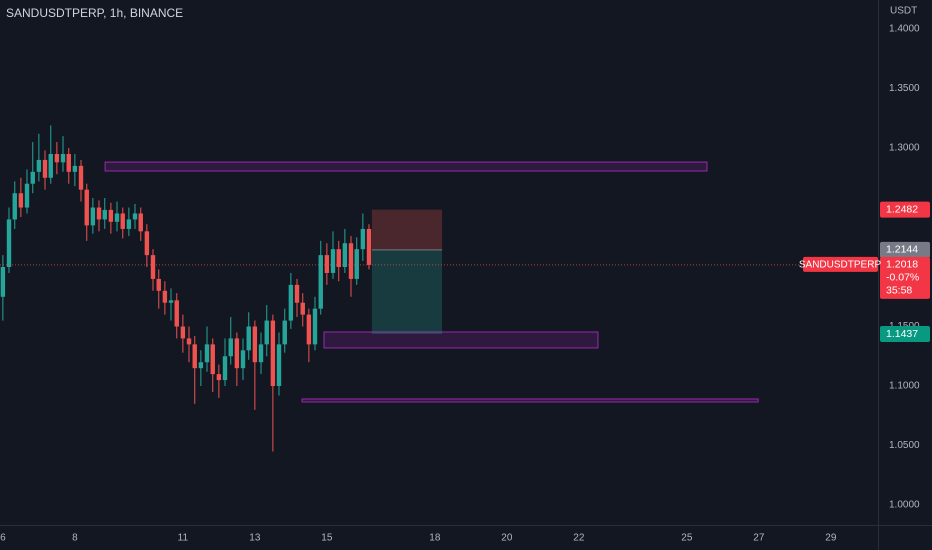 This screenshot has height=550, width=932. Describe the element at coordinates (435, 538) in the screenshot. I see `x-tick-label: 18` at that location.